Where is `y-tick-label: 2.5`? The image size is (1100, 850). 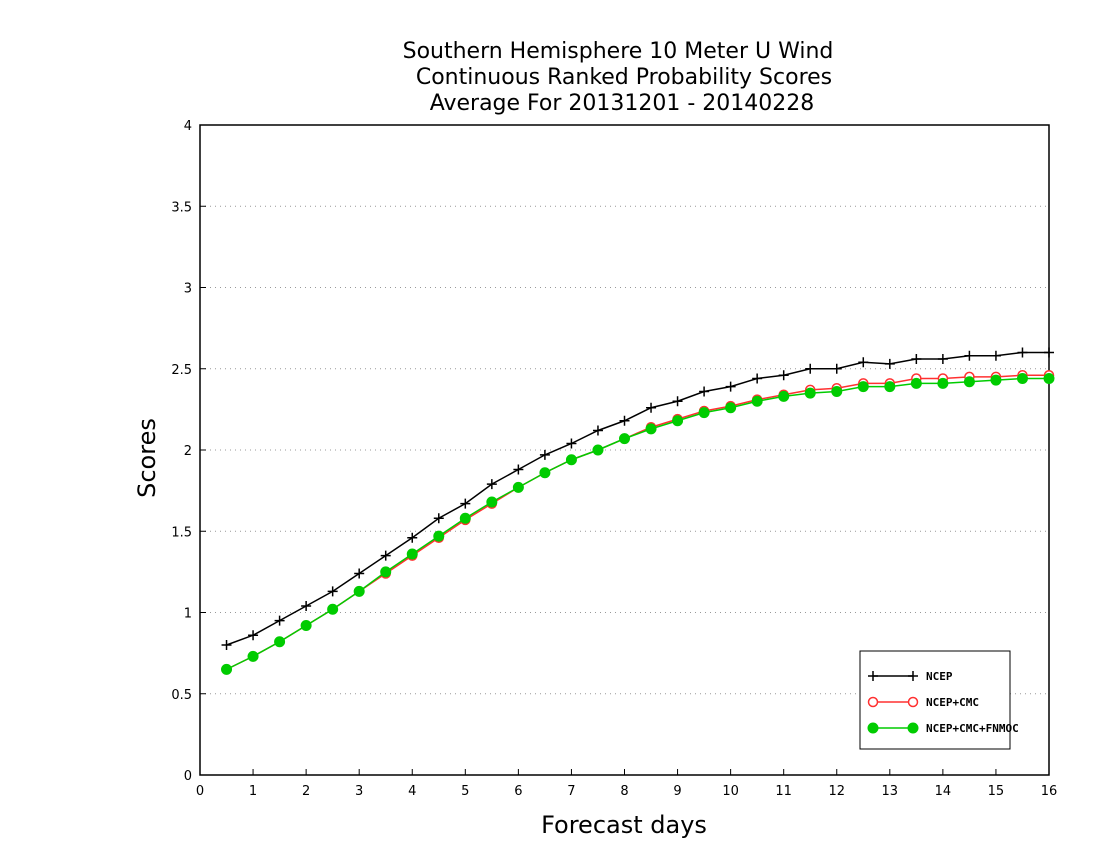 y-tick-label: 2.5 is located at coordinates (181, 370).